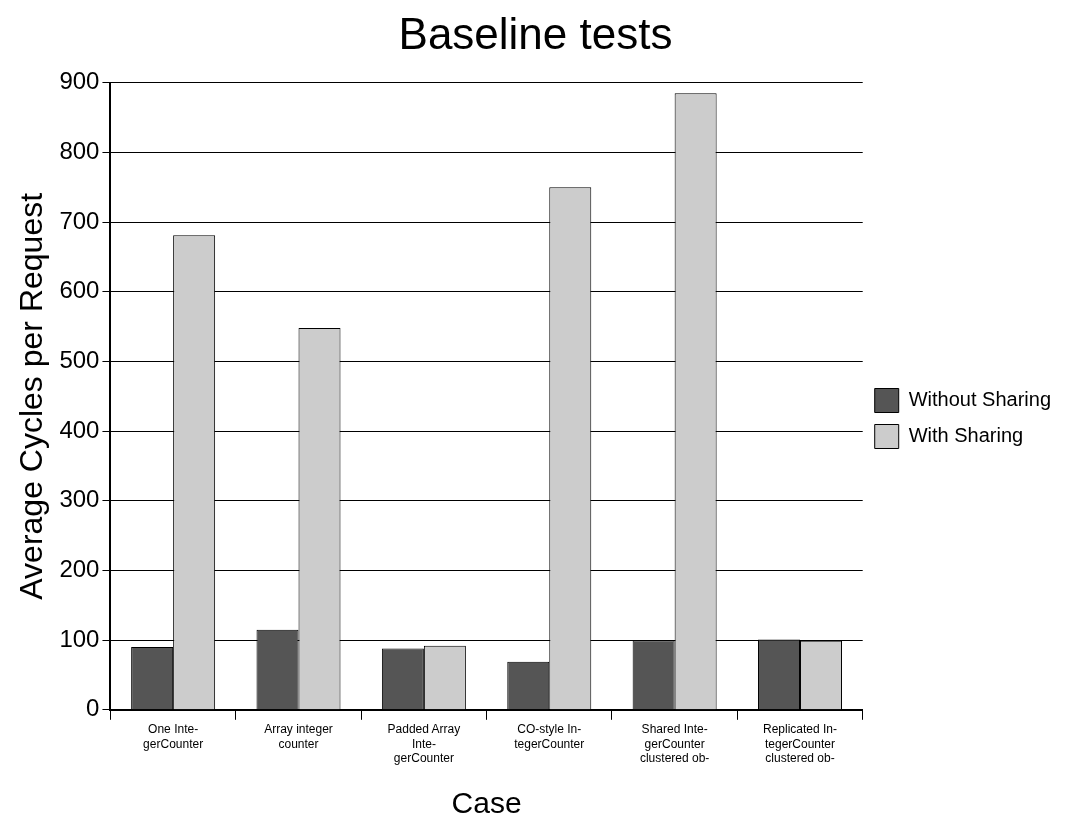  Describe the element at coordinates (535, 33) in the screenshot. I see `chart-title: Baseline tests` at that location.